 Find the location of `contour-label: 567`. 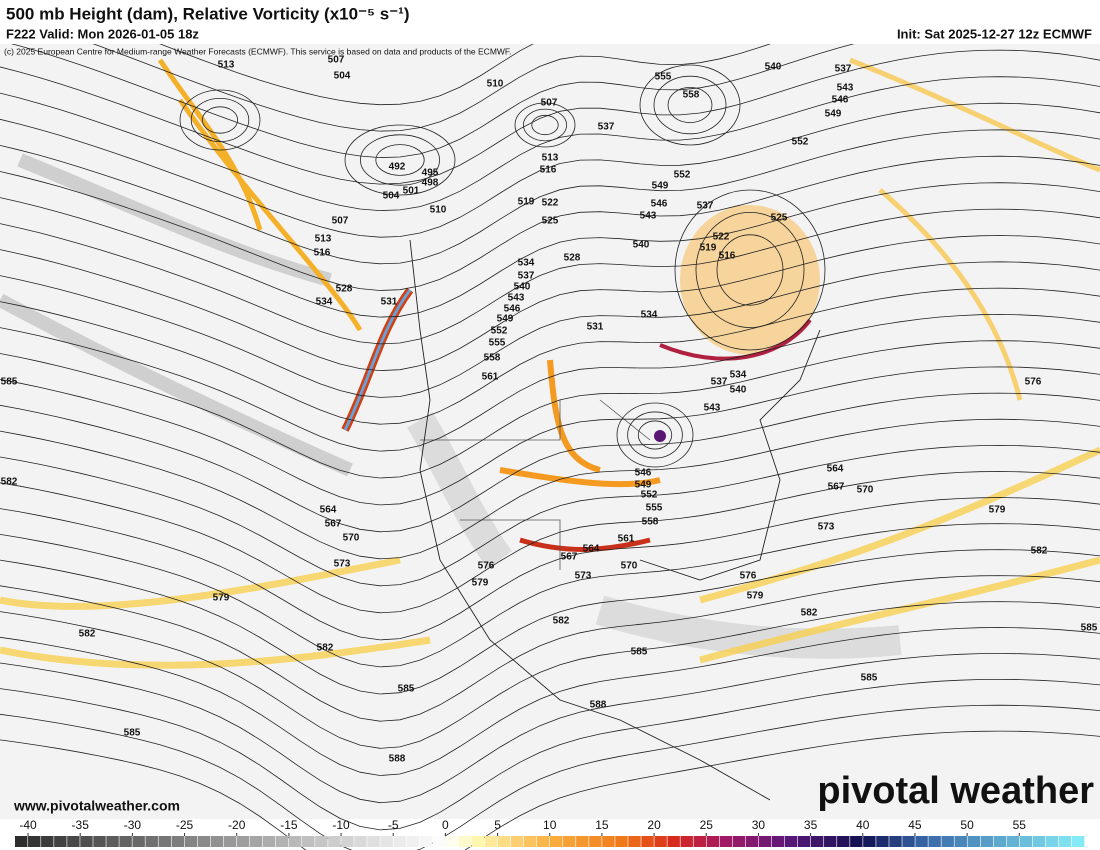

contour-label: 567 is located at coordinates (333, 524).